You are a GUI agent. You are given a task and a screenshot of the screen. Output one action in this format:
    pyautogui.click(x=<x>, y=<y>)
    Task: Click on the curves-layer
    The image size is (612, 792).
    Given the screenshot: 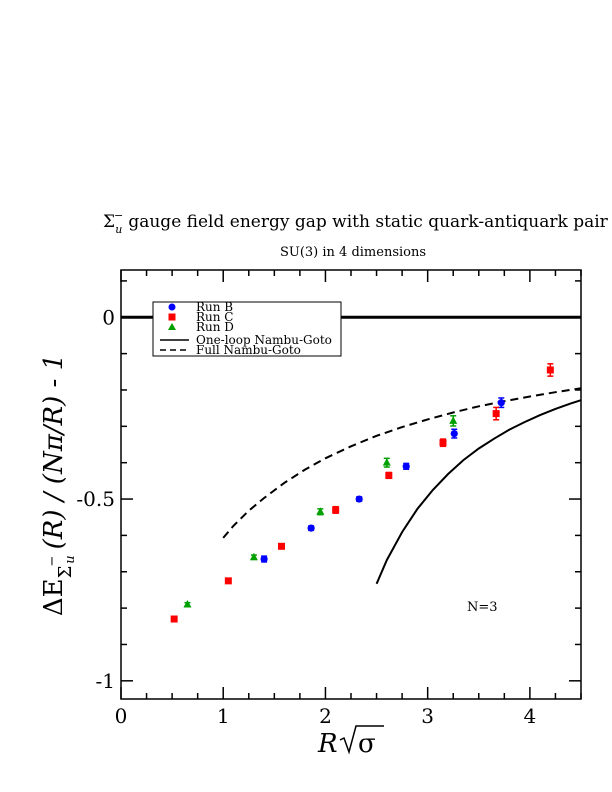 What is the action you would take?
    pyautogui.click(x=402, y=486)
    